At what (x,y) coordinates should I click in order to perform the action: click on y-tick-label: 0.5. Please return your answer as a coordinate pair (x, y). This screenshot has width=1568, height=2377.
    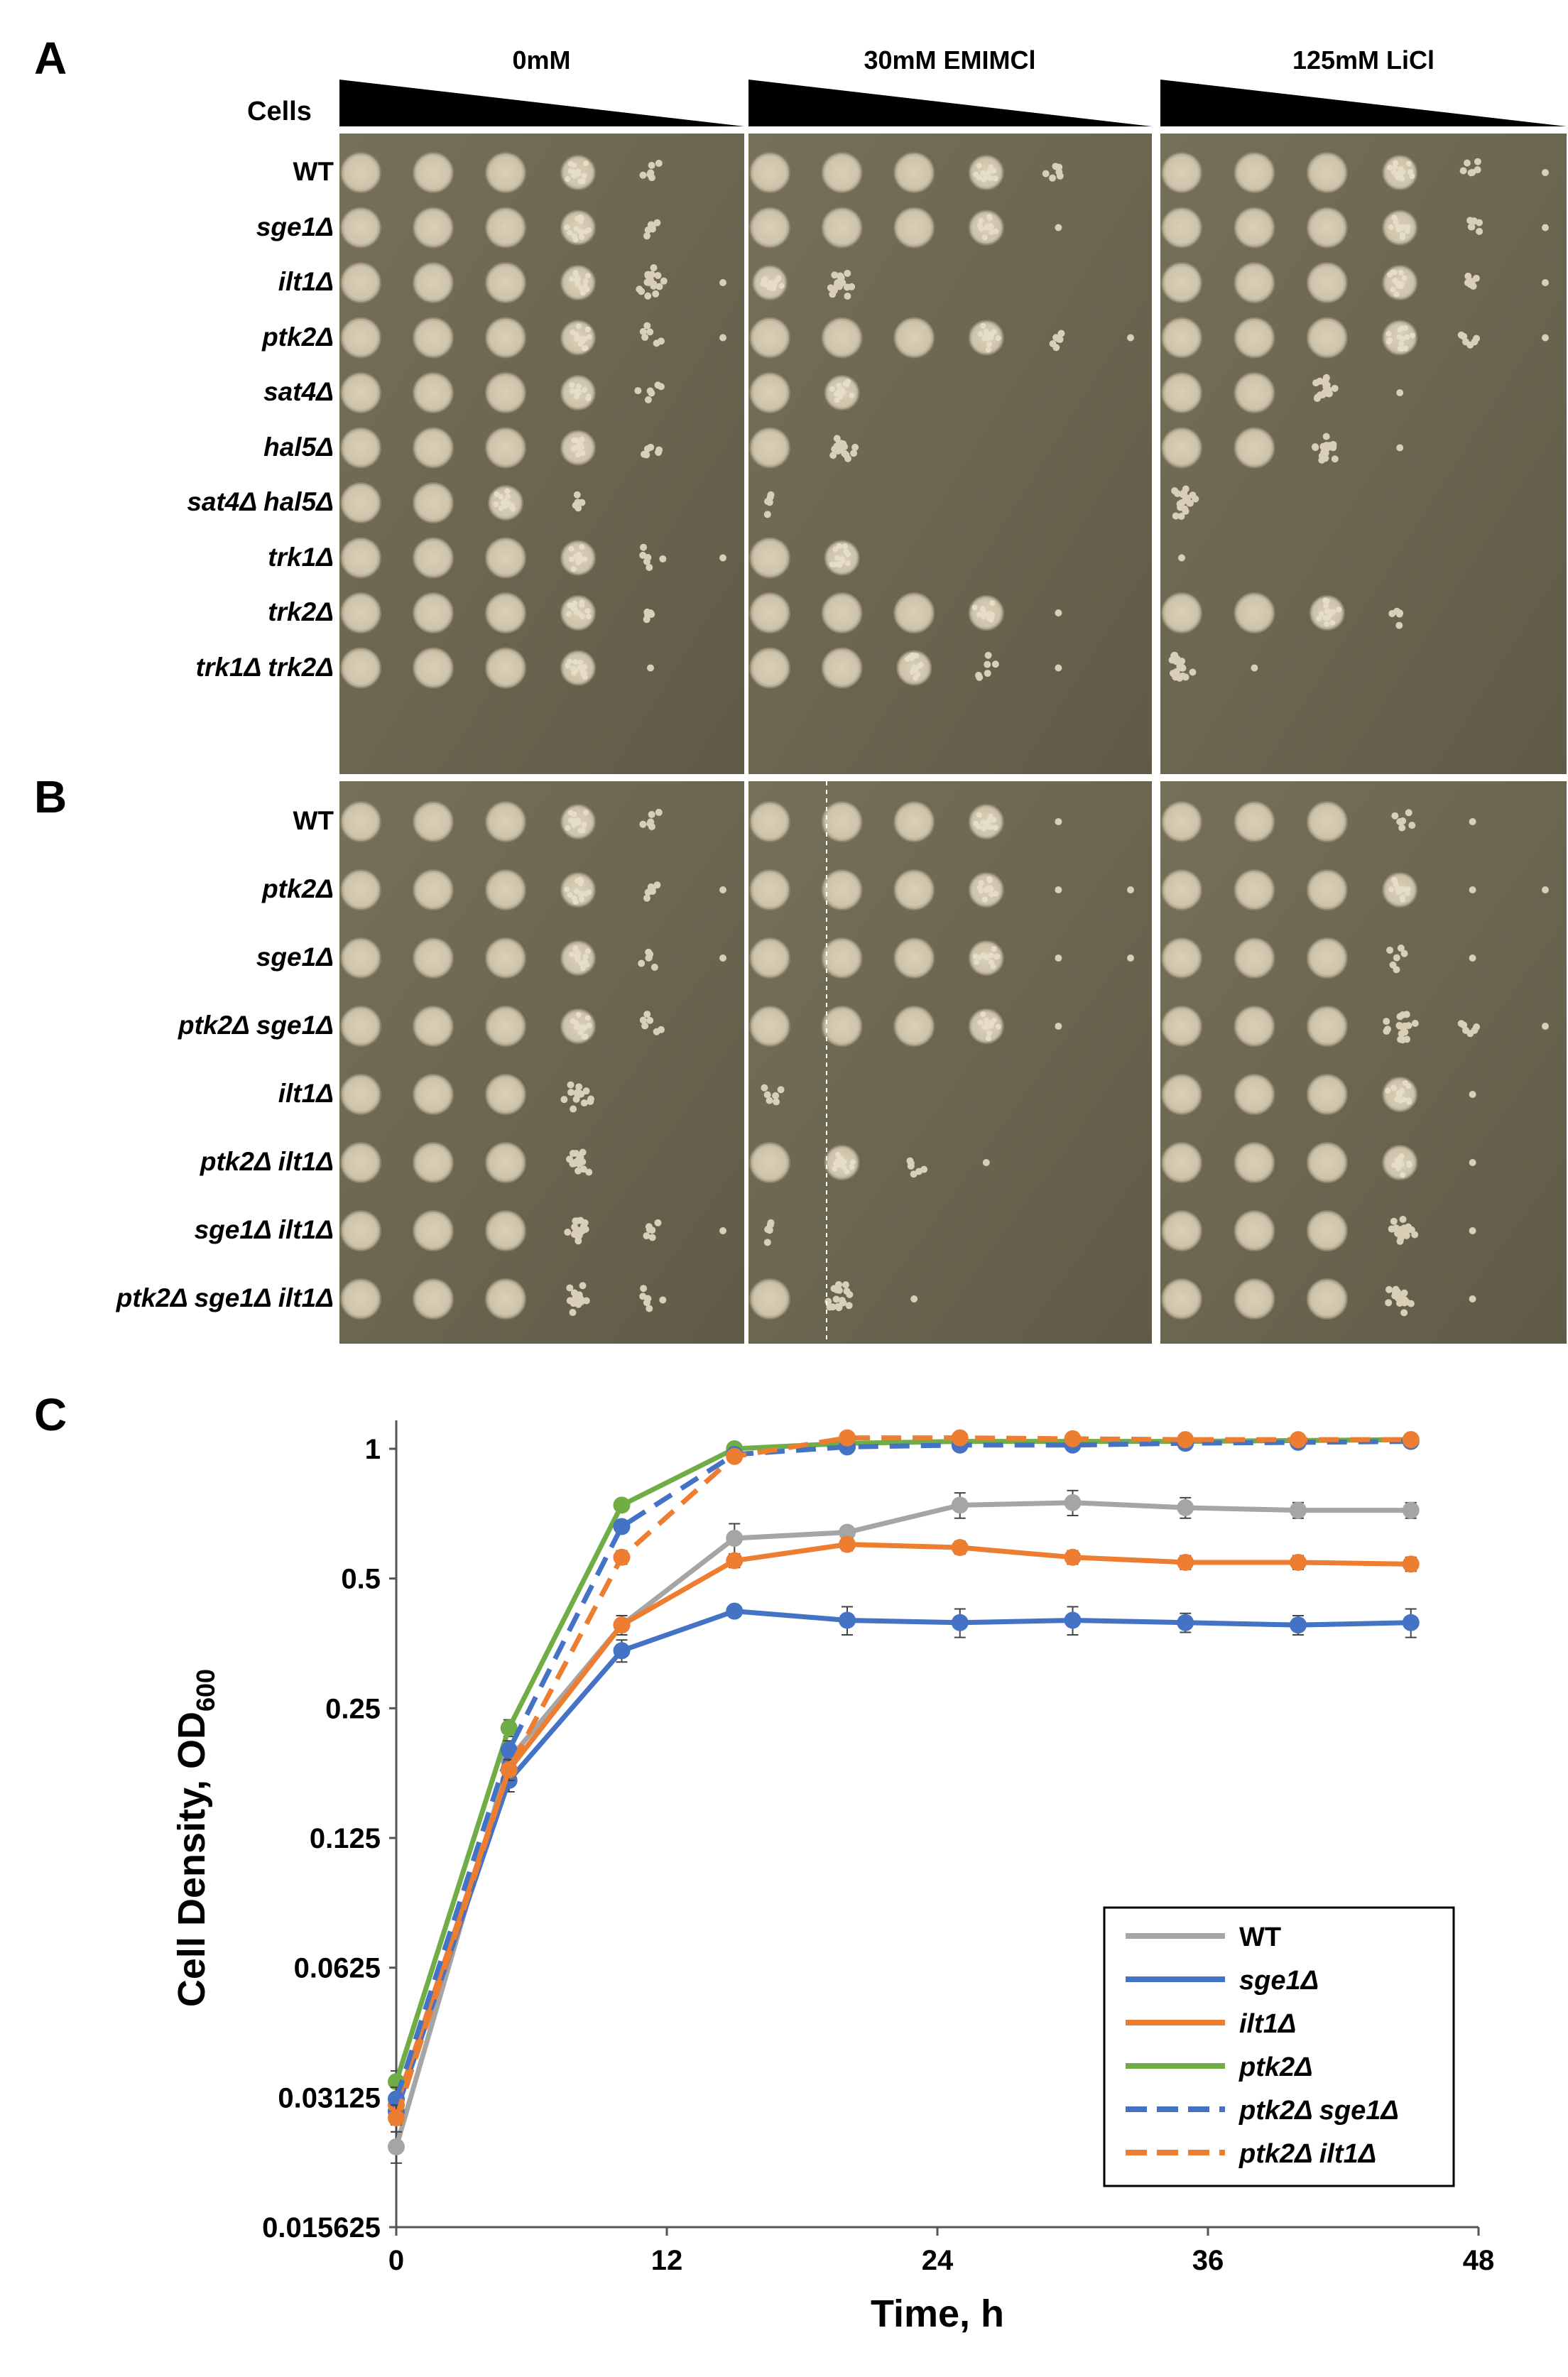
    Looking at the image, I should click on (361, 1579).